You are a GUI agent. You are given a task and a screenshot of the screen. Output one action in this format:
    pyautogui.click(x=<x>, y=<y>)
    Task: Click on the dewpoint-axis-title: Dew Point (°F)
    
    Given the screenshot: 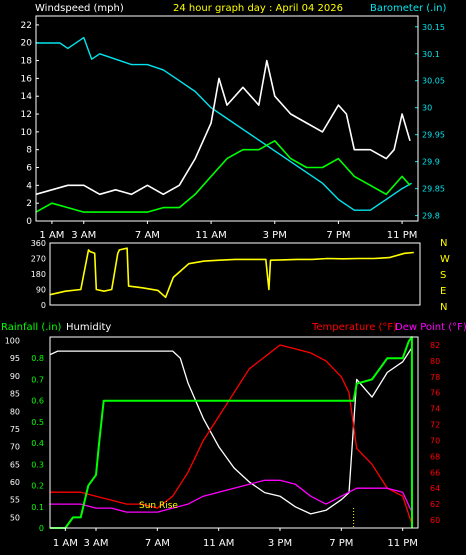 What is the action you would take?
    pyautogui.click(x=430, y=327)
    